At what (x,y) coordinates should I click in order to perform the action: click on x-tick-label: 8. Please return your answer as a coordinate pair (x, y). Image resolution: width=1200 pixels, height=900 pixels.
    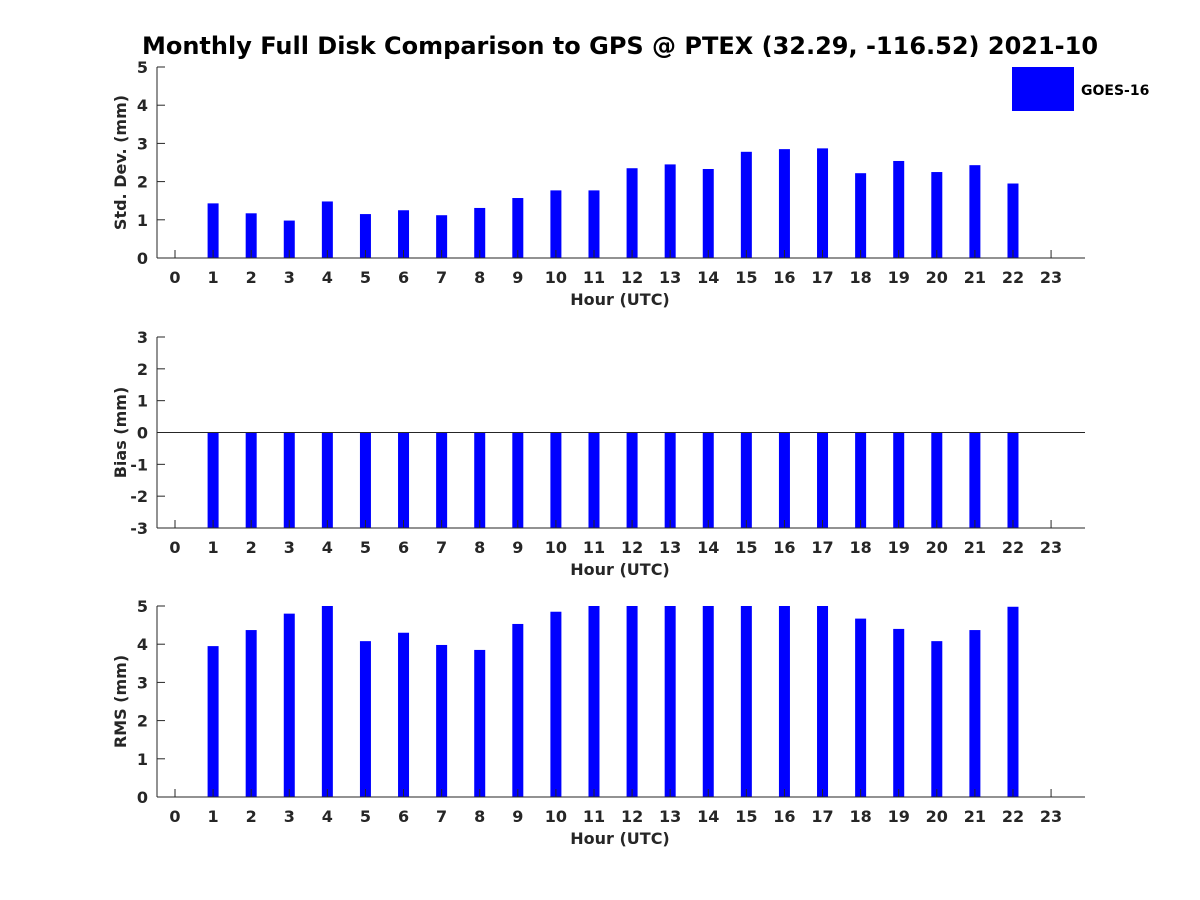
    Looking at the image, I should click on (479, 277).